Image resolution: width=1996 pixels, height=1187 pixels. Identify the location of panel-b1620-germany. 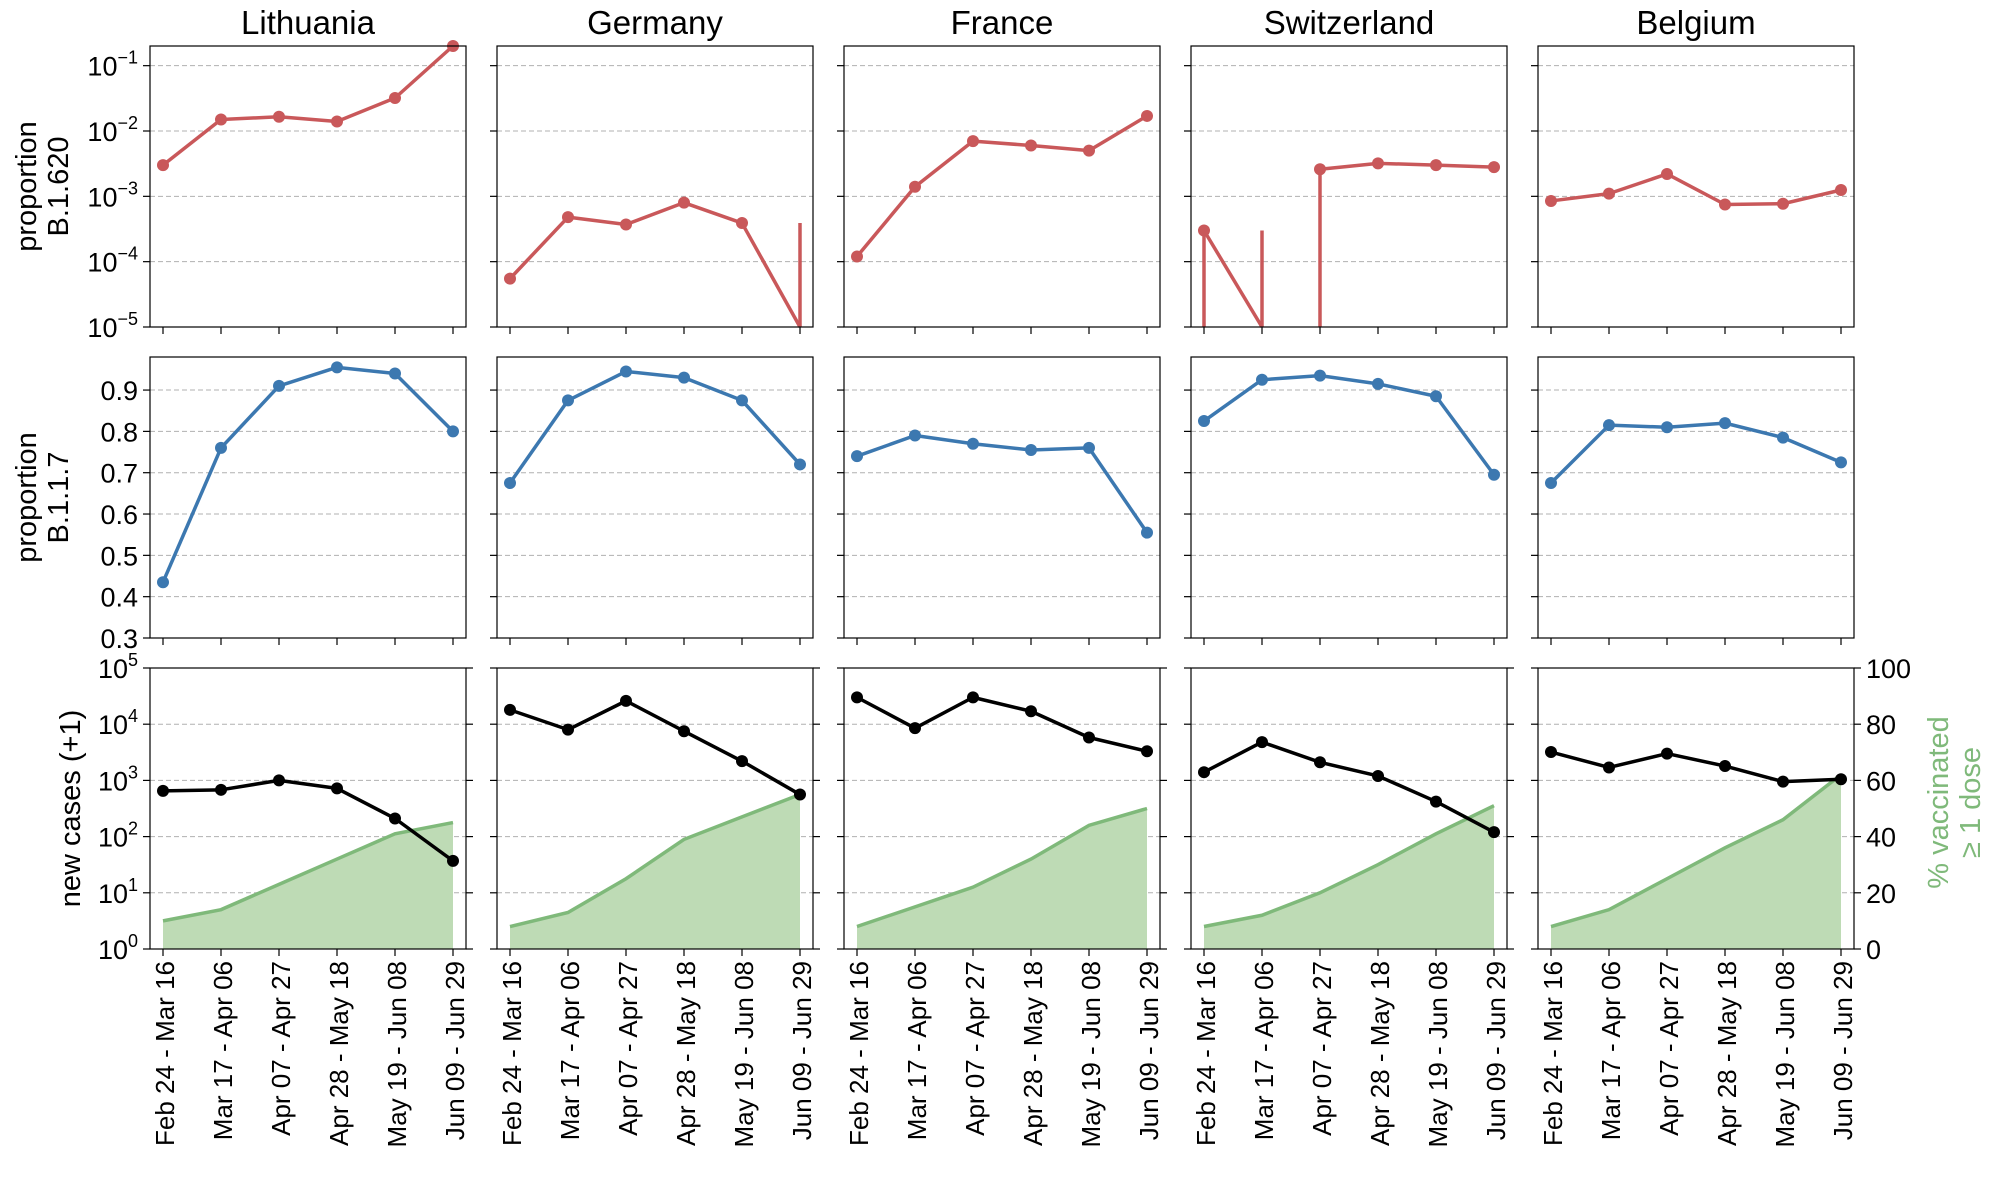
(652, 189).